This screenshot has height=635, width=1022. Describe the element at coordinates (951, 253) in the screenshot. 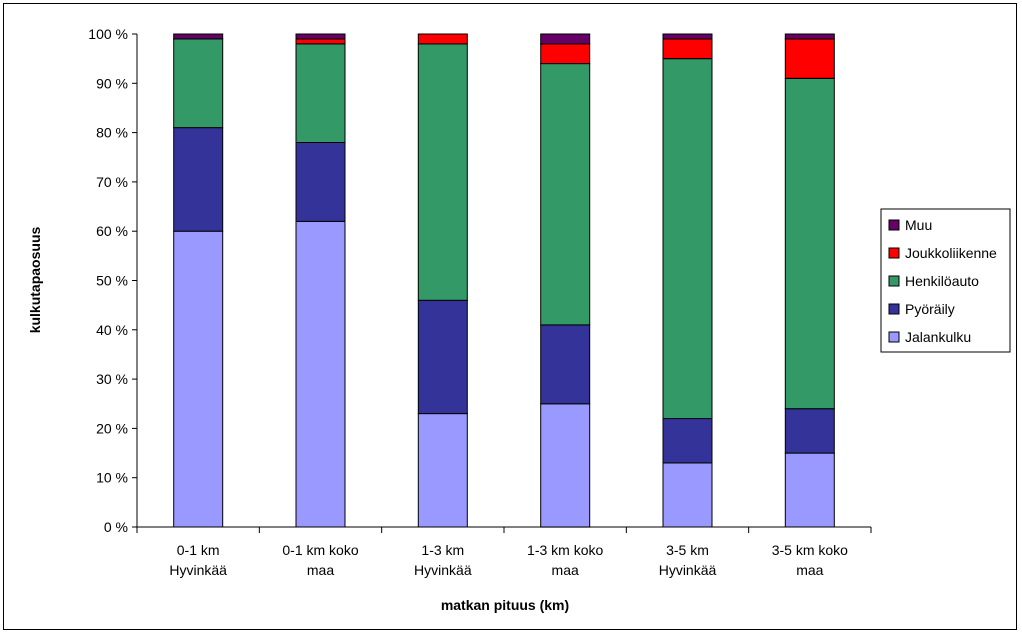

I see `legend-label: Joukkoliikenne` at that location.